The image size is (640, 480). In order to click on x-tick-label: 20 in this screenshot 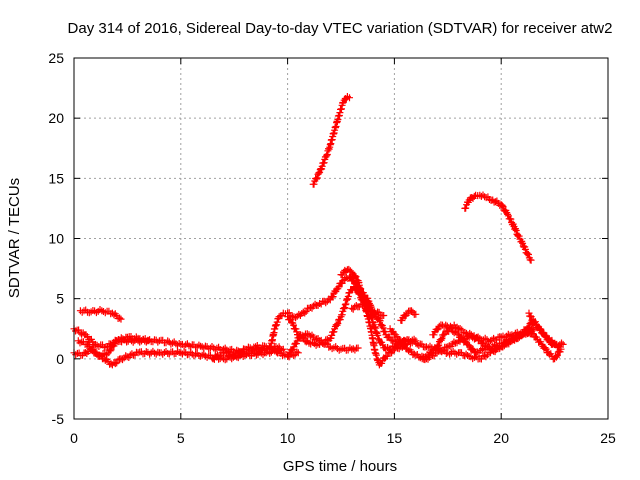, I will do `click(501, 438)`.